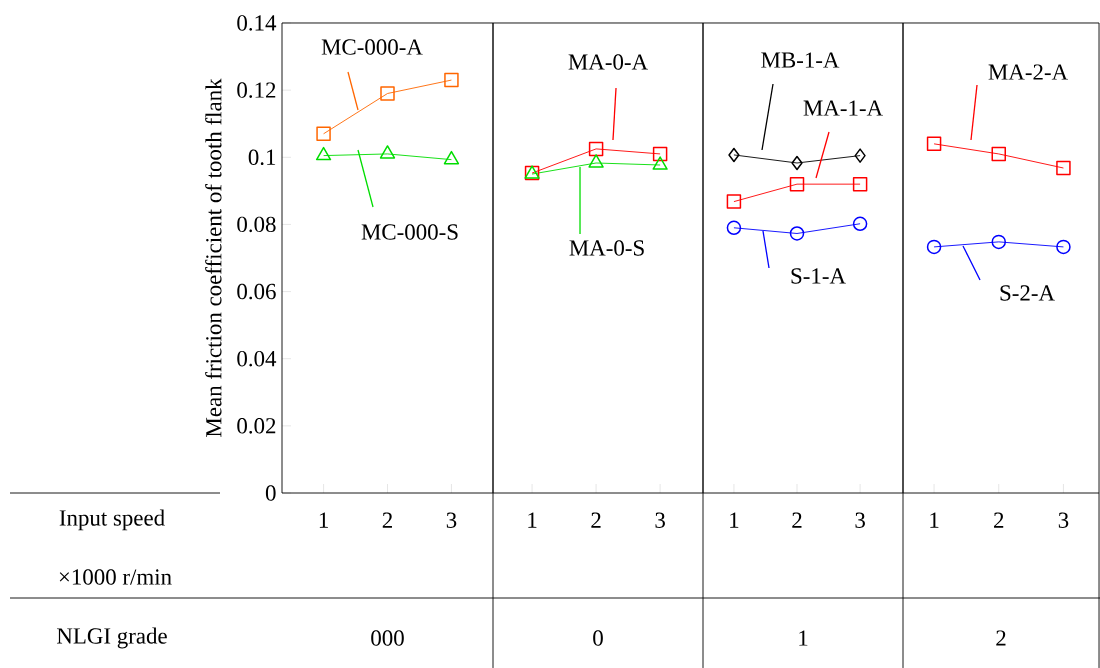 Image resolution: width=1100 pixels, height=668 pixels. Describe the element at coordinates (800, 60) in the screenshot. I see `text: MB-1-A` at that location.